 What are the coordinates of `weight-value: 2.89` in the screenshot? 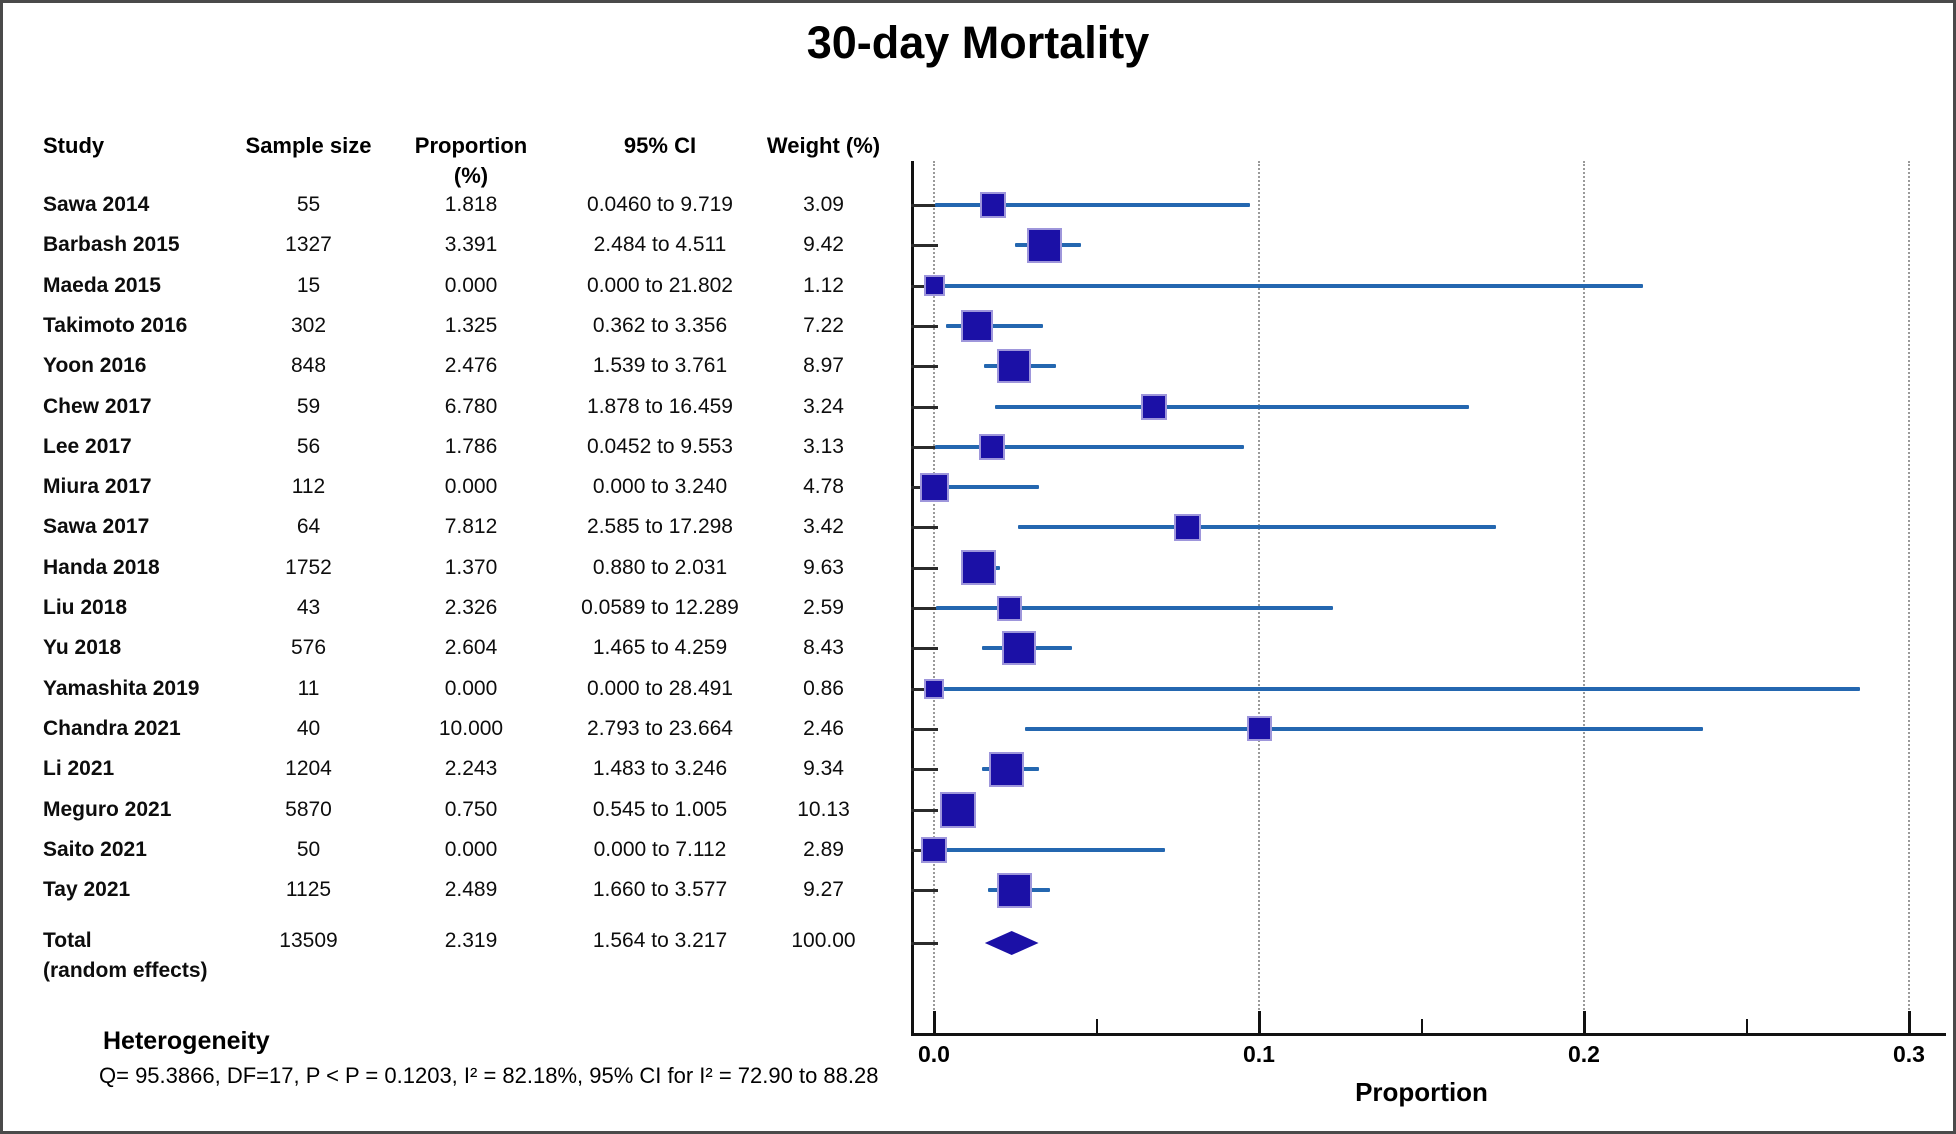 It's located at (823, 849).